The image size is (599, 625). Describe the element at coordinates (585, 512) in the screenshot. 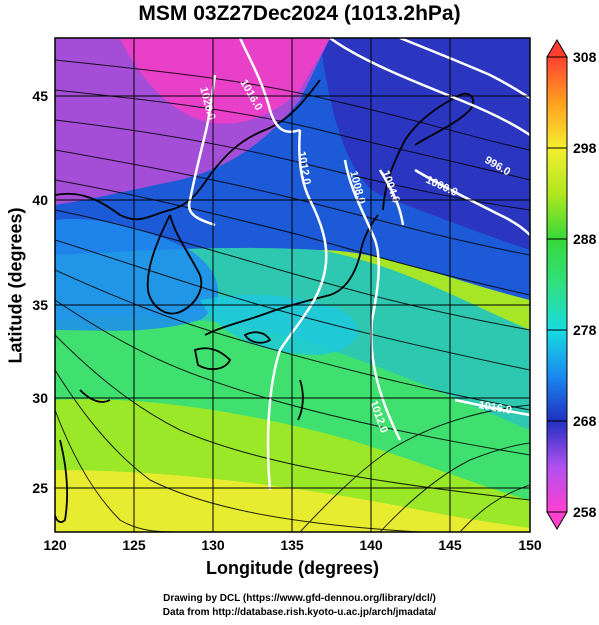

I see `colorbar-tick-label: 258` at that location.